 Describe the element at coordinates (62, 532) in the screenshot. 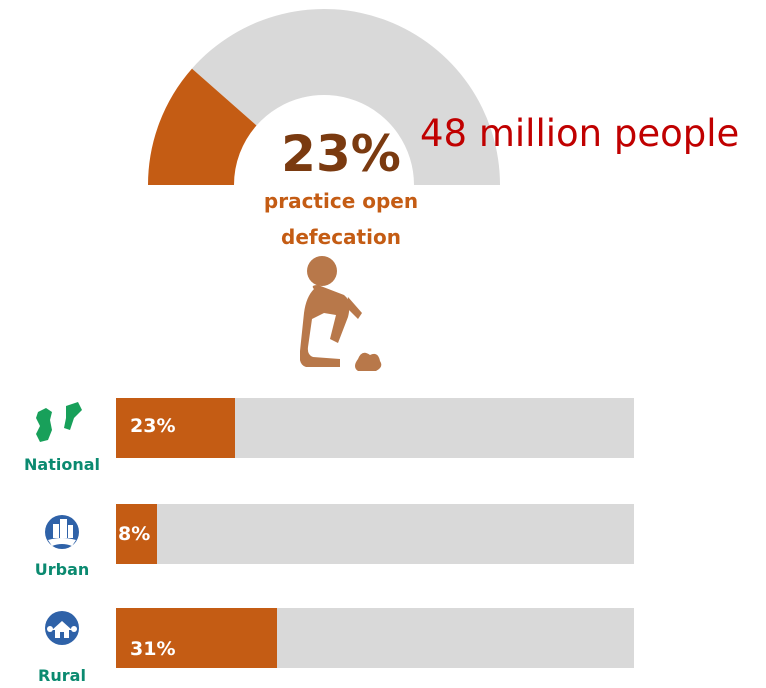

I see `city-icon` at that location.